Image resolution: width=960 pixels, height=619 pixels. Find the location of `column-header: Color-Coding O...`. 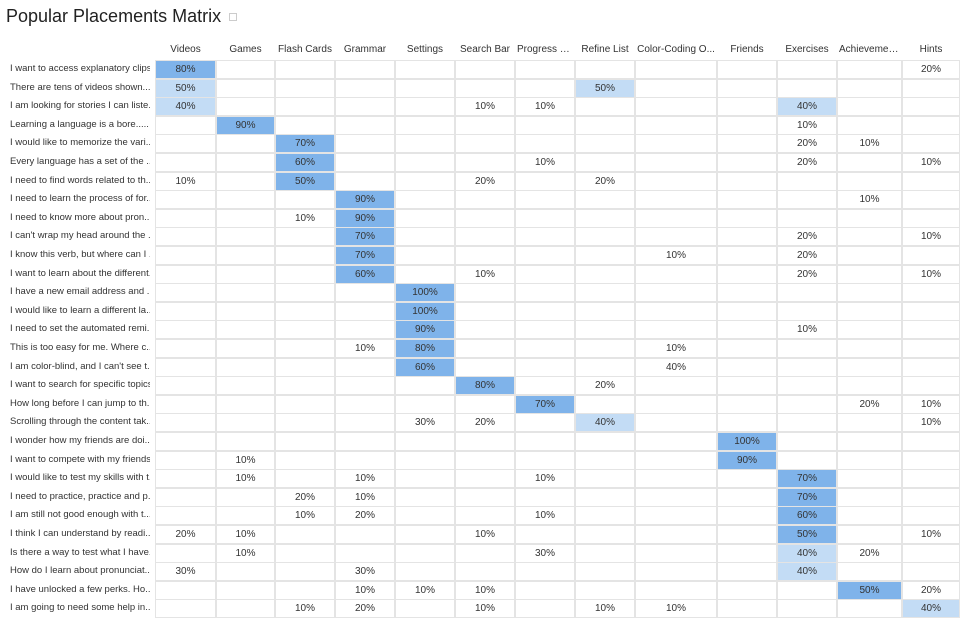

column-header: Color-Coding O... is located at coordinates (676, 49).